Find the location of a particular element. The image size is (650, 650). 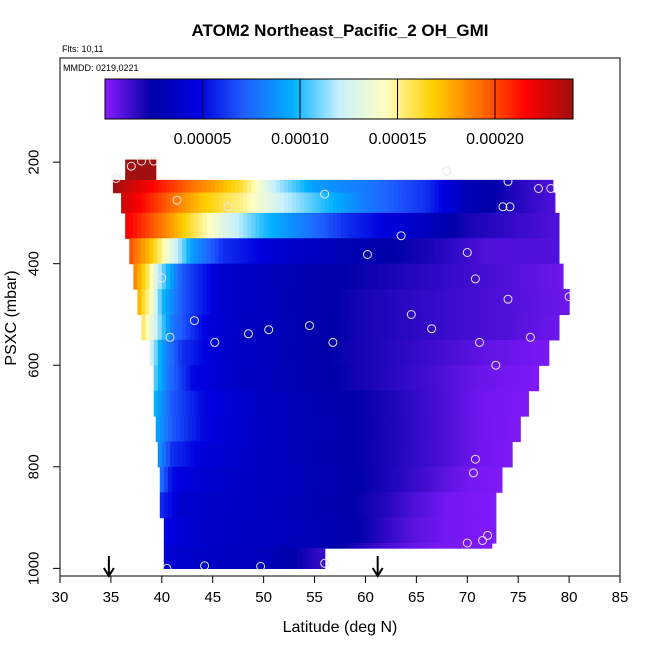

x-tick-label: 85 is located at coordinates (620, 597).